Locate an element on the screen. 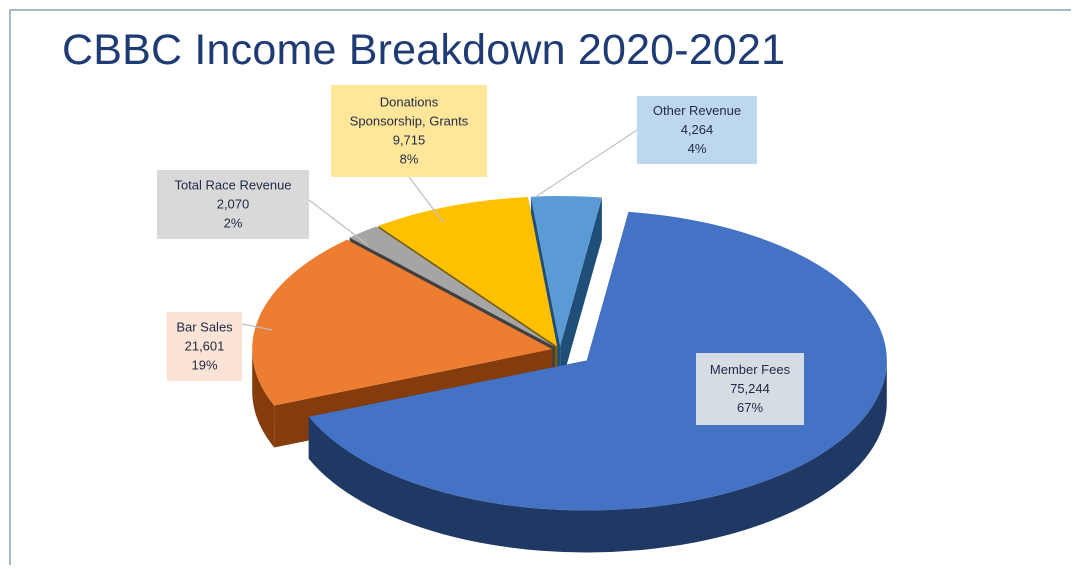  member-fees-label-value_text: 75,244 is located at coordinates (750, 388).